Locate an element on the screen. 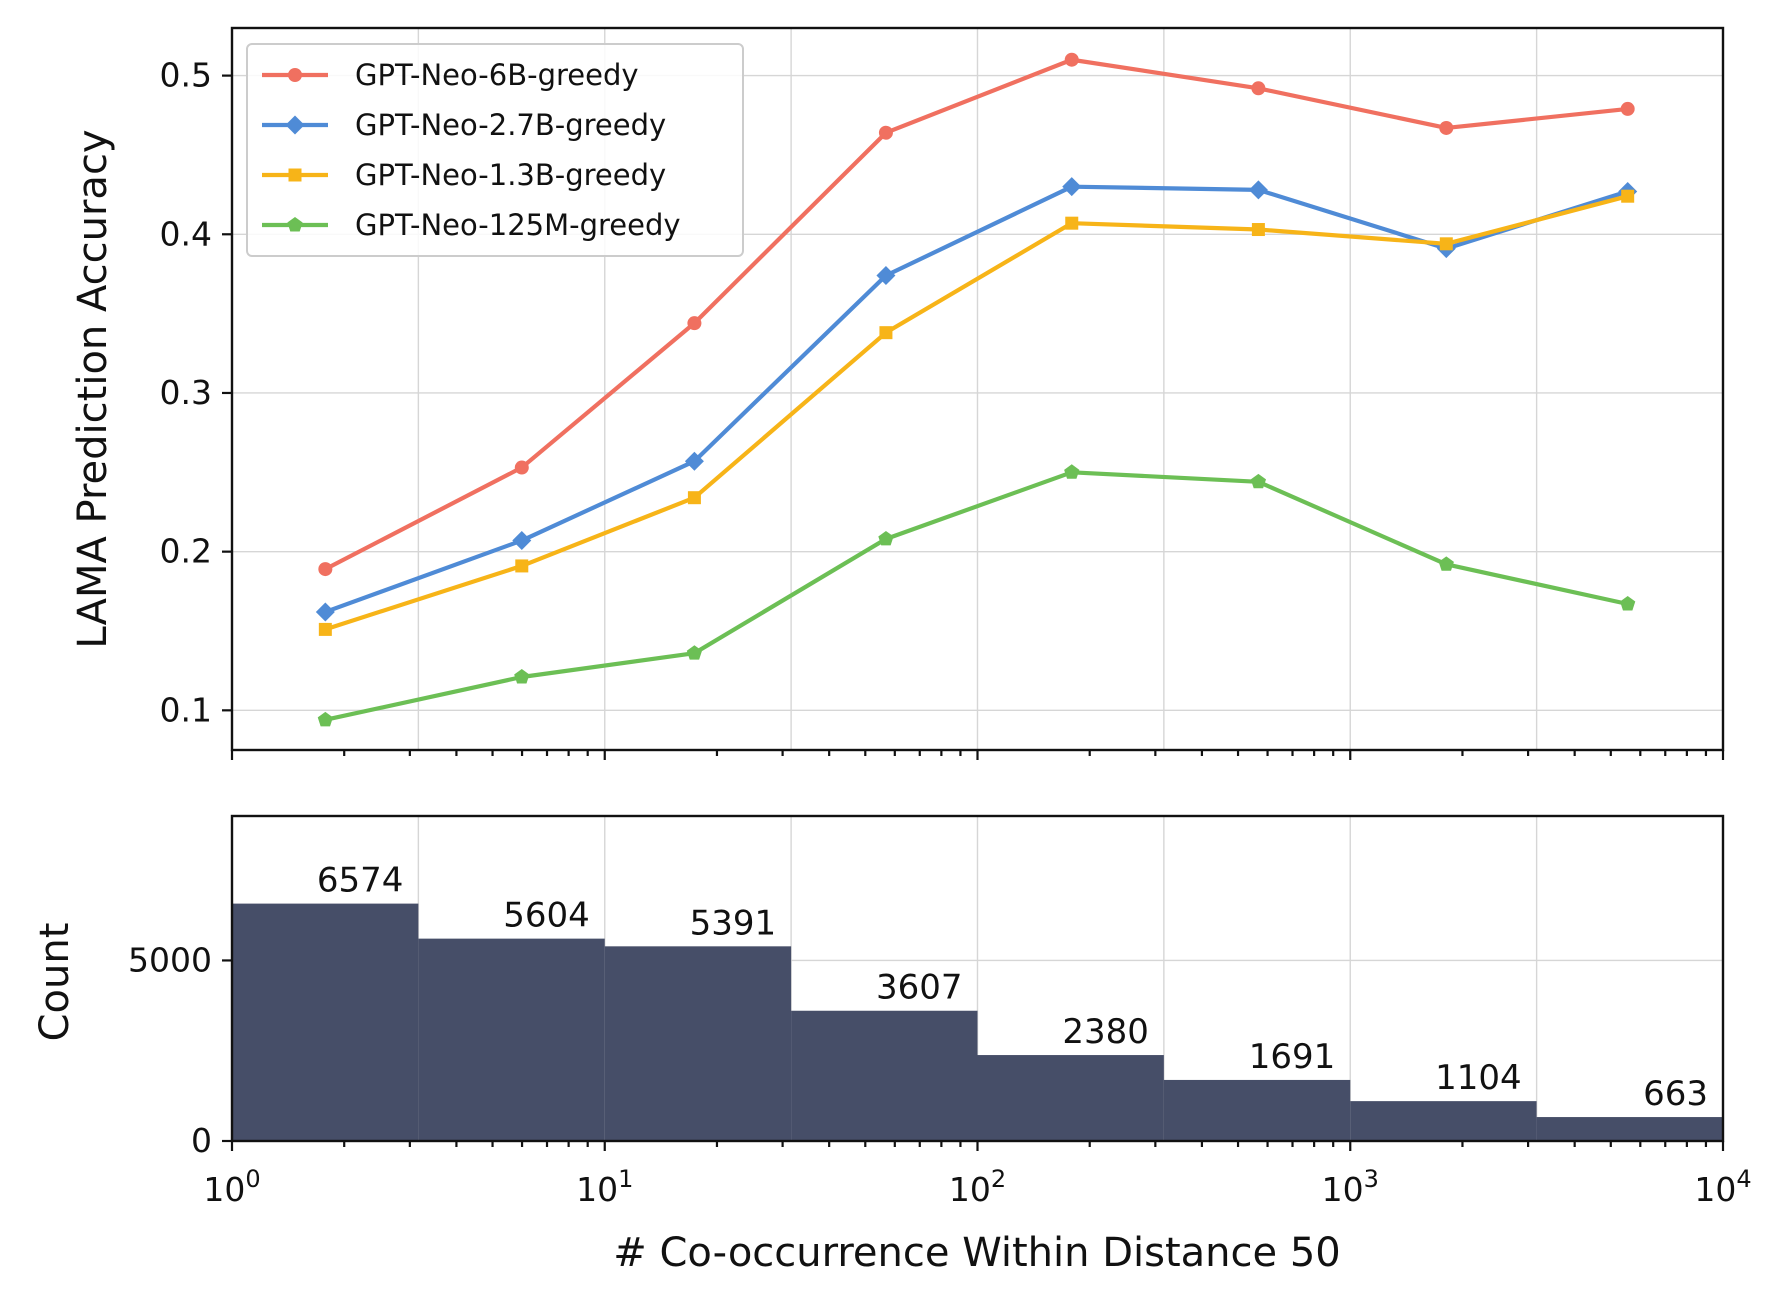  legend-entry: GPT-Neo-1.3B-greedy is located at coordinates (464, 175).